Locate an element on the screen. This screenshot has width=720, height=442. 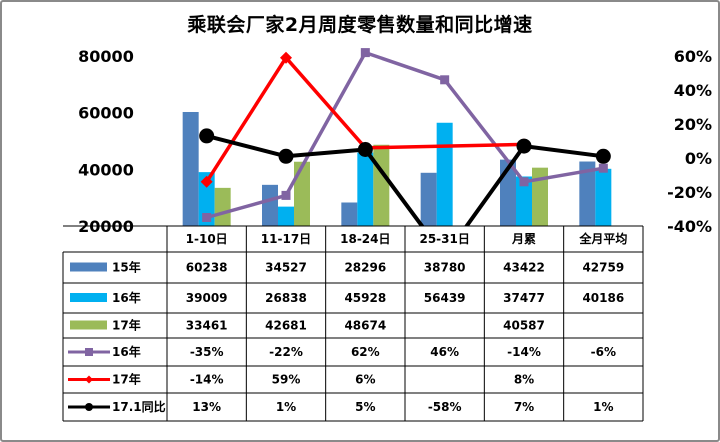
bar-15年-5 is located at coordinates (587, 193).